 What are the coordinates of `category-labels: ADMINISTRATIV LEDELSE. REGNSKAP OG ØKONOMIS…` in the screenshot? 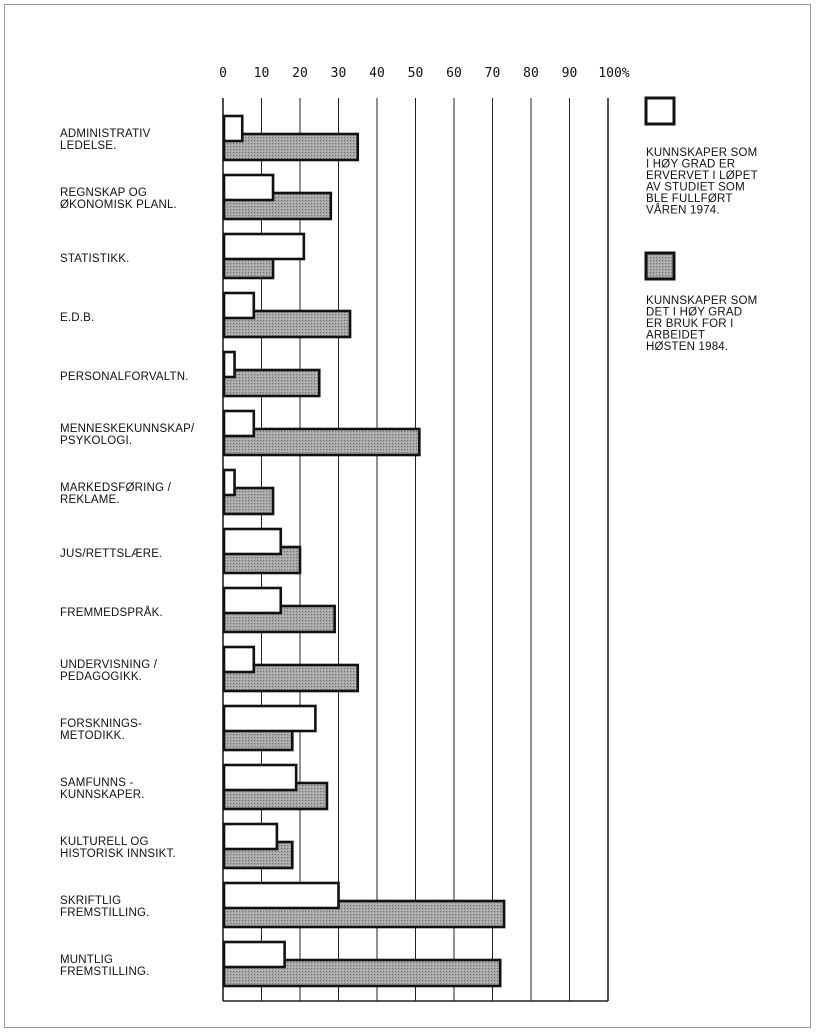 It's located at (127, 553).